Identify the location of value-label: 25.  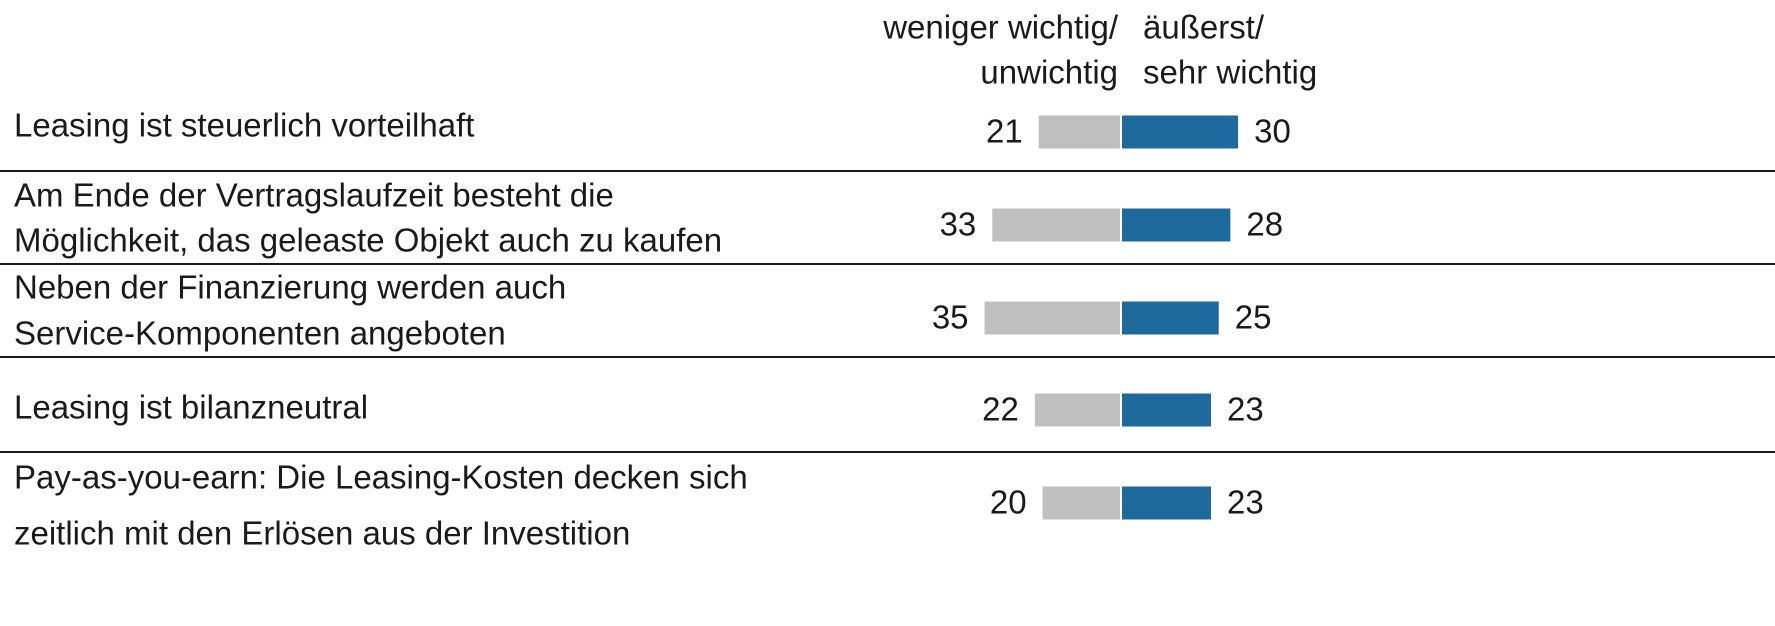
(1253, 317).